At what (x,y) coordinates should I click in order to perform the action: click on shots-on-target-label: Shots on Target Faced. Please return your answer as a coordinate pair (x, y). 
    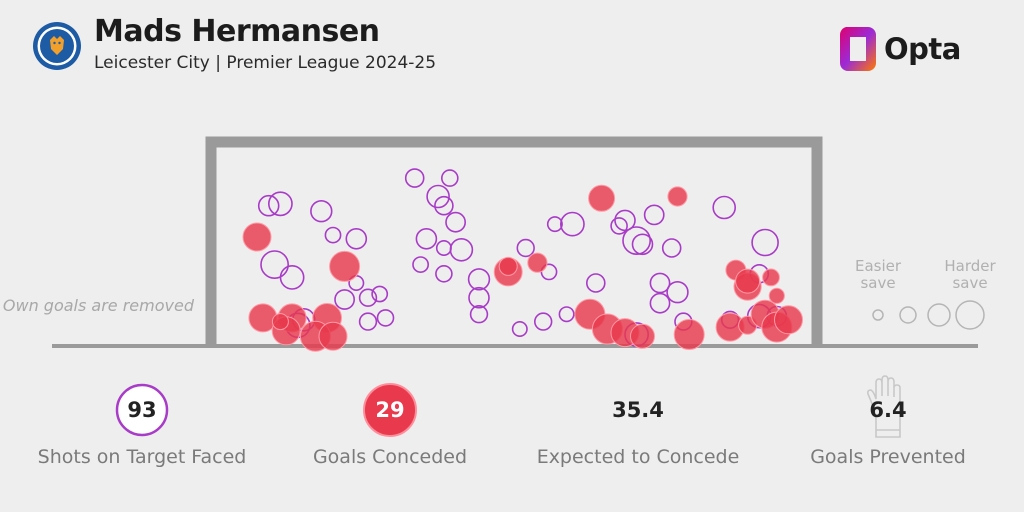
    Looking at the image, I should click on (142, 457).